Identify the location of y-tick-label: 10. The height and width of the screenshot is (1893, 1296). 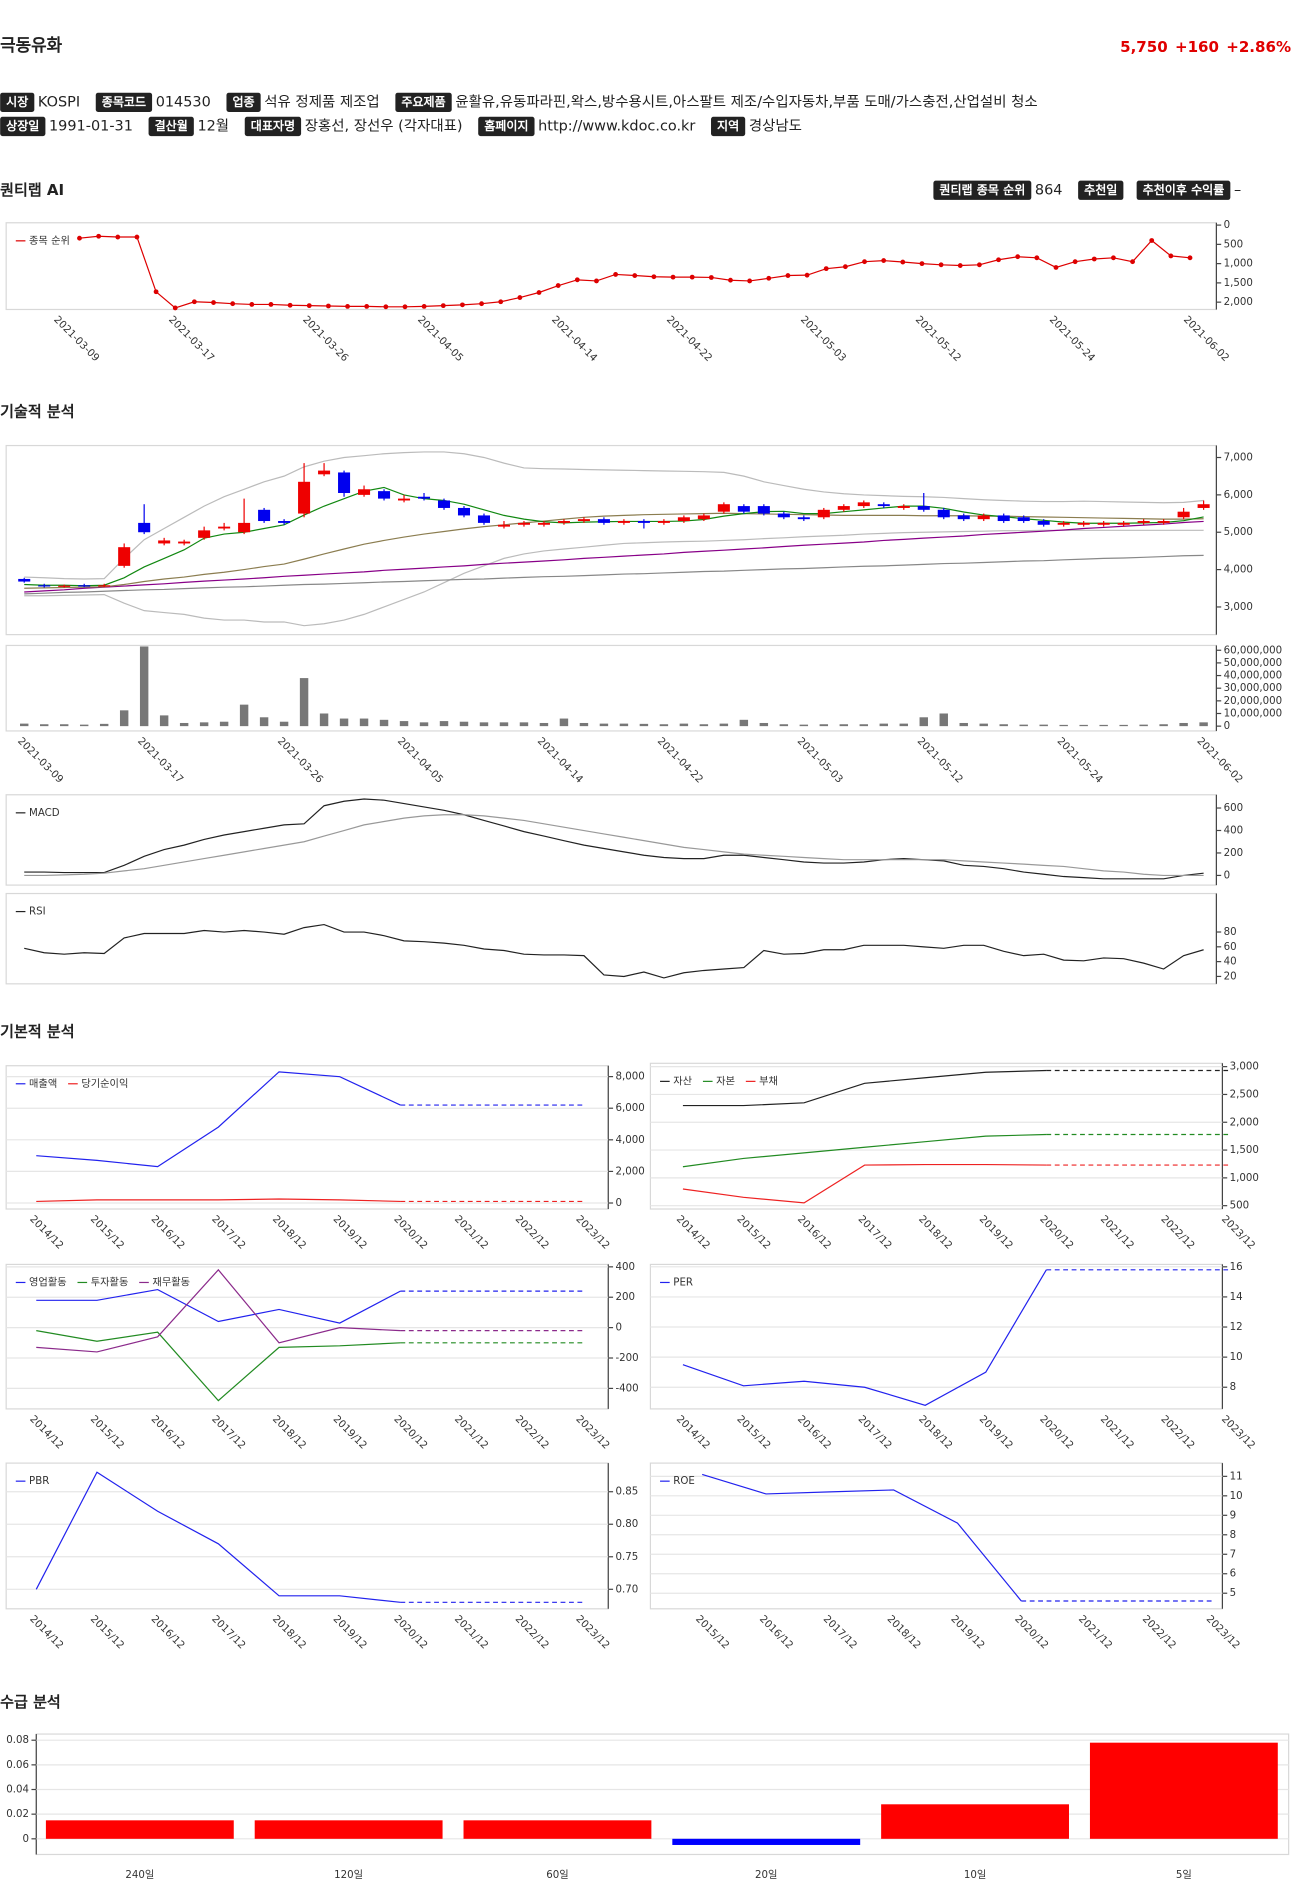
(1236, 1496).